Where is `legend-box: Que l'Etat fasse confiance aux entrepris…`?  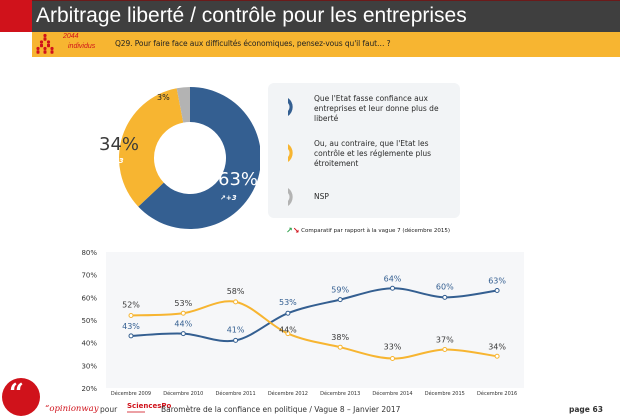 legend-box: Que l'Etat fasse confiance aux entrepris… is located at coordinates (364, 150).